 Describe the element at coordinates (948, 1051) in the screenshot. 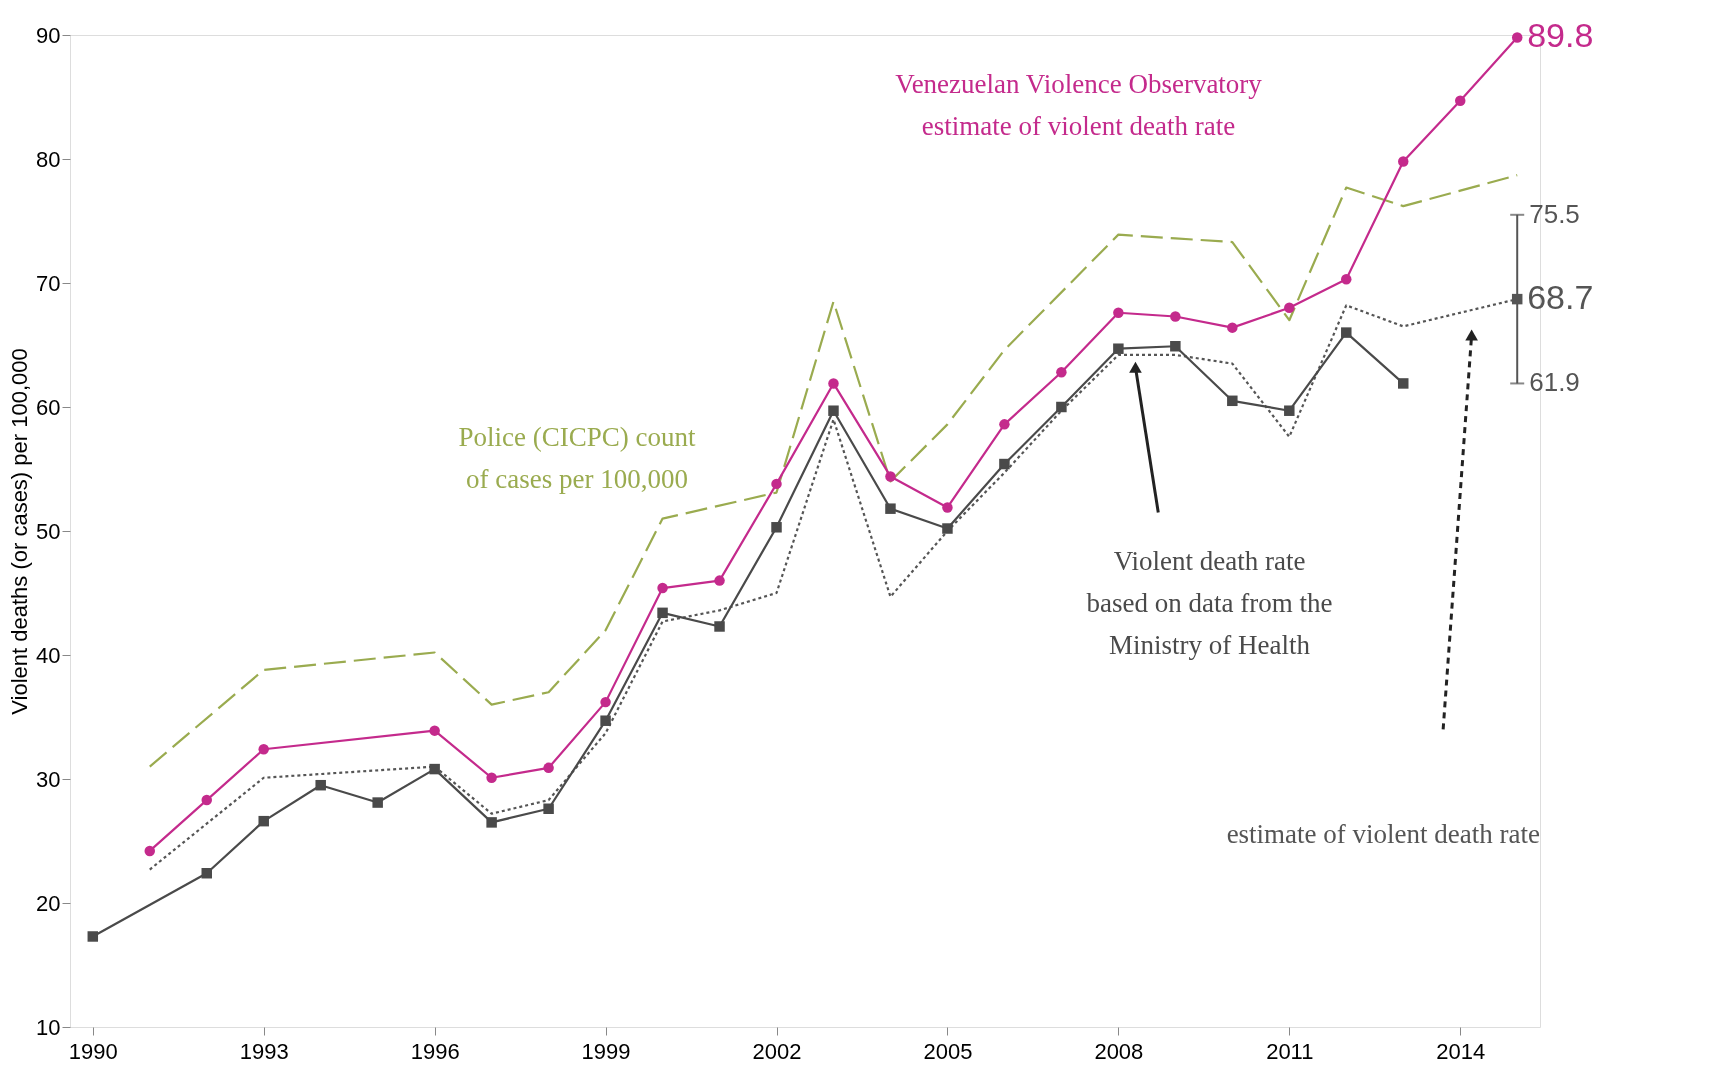

I see `x-tick-label: 2005` at that location.